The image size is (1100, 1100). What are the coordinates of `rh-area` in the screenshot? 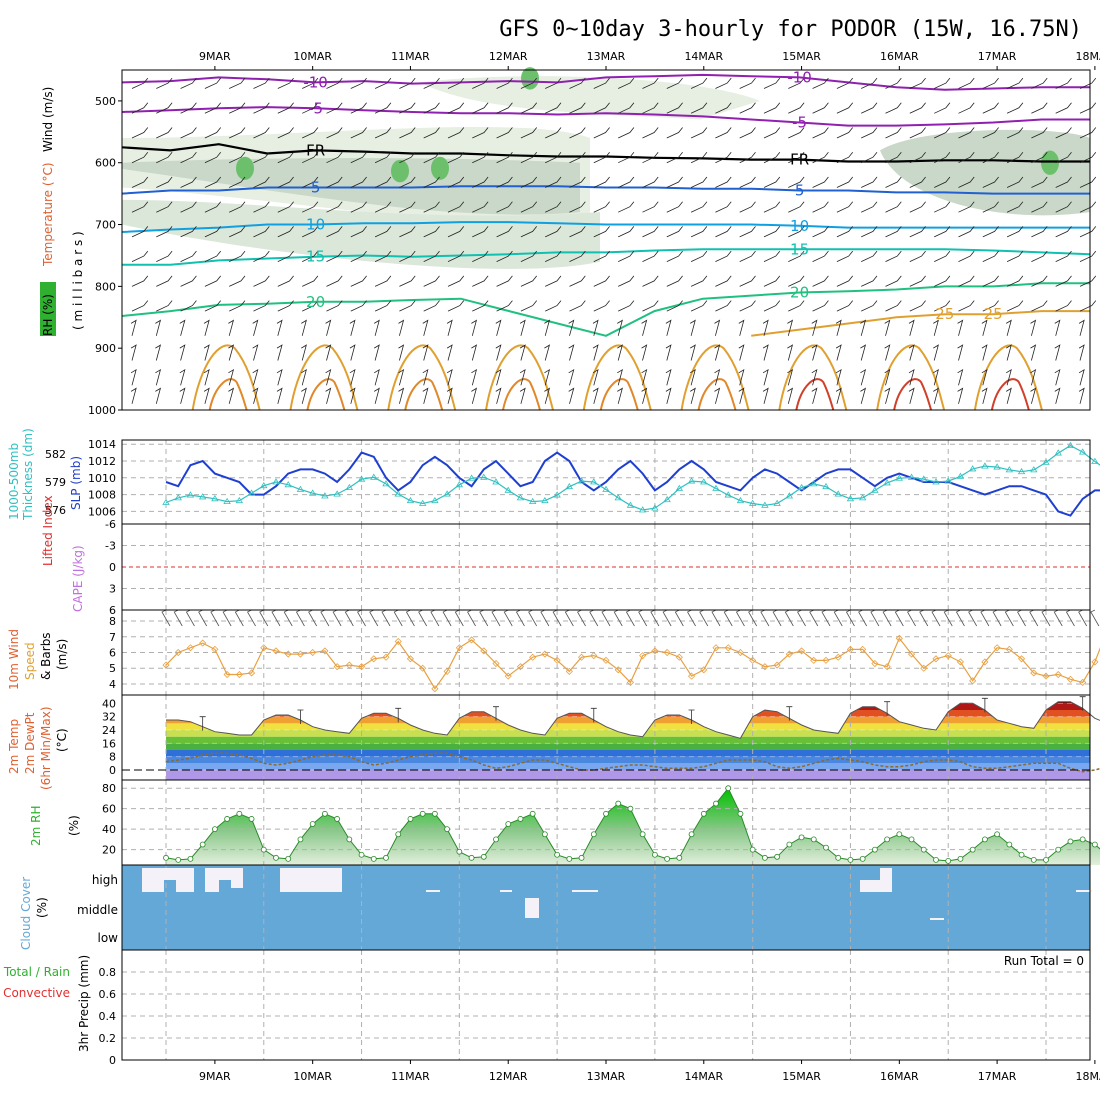 It's located at (633, 826).